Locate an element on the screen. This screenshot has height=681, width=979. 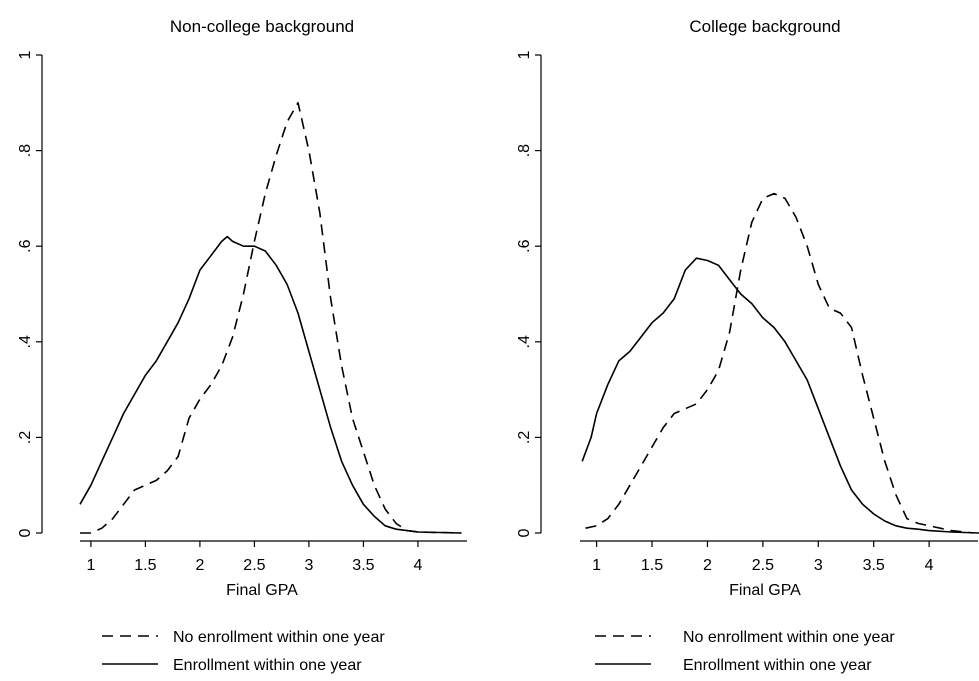
panel-title: College background is located at coordinates (764, 26).